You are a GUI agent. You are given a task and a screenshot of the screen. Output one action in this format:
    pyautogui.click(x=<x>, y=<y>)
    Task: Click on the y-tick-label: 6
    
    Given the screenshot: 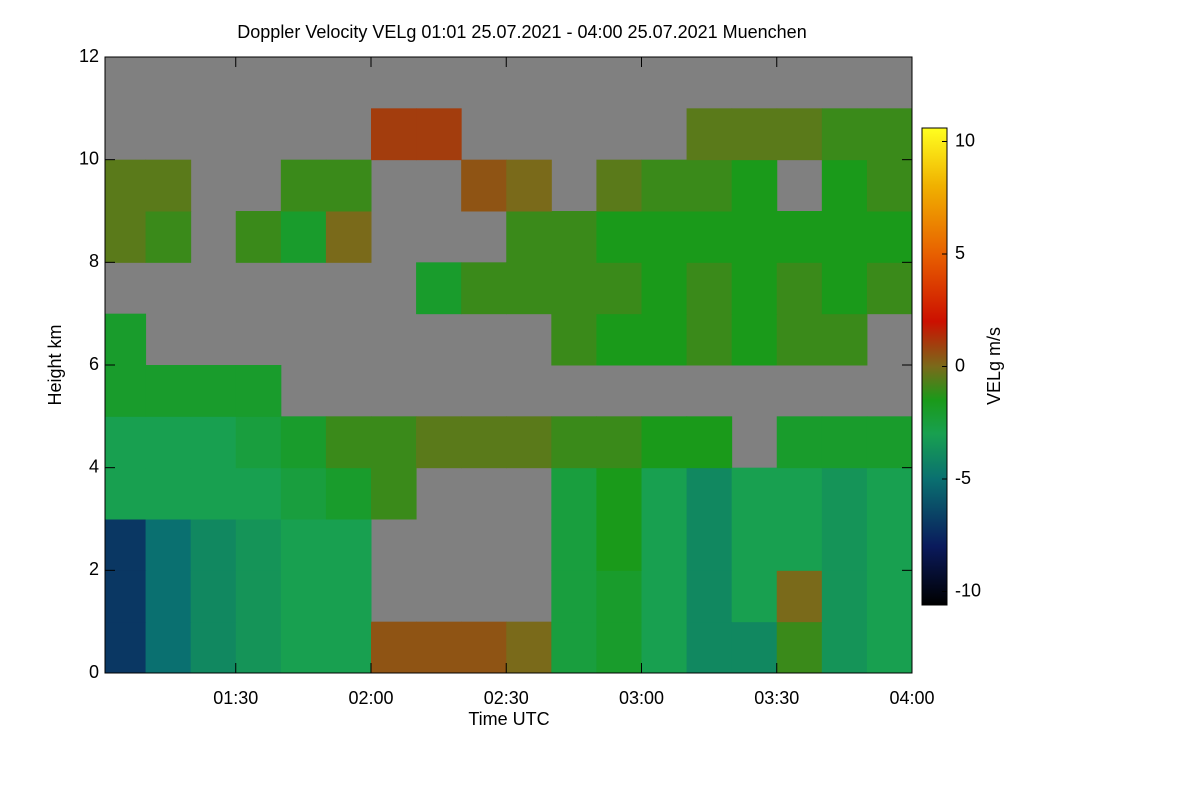 What is the action you would take?
    pyautogui.click(x=94, y=364)
    